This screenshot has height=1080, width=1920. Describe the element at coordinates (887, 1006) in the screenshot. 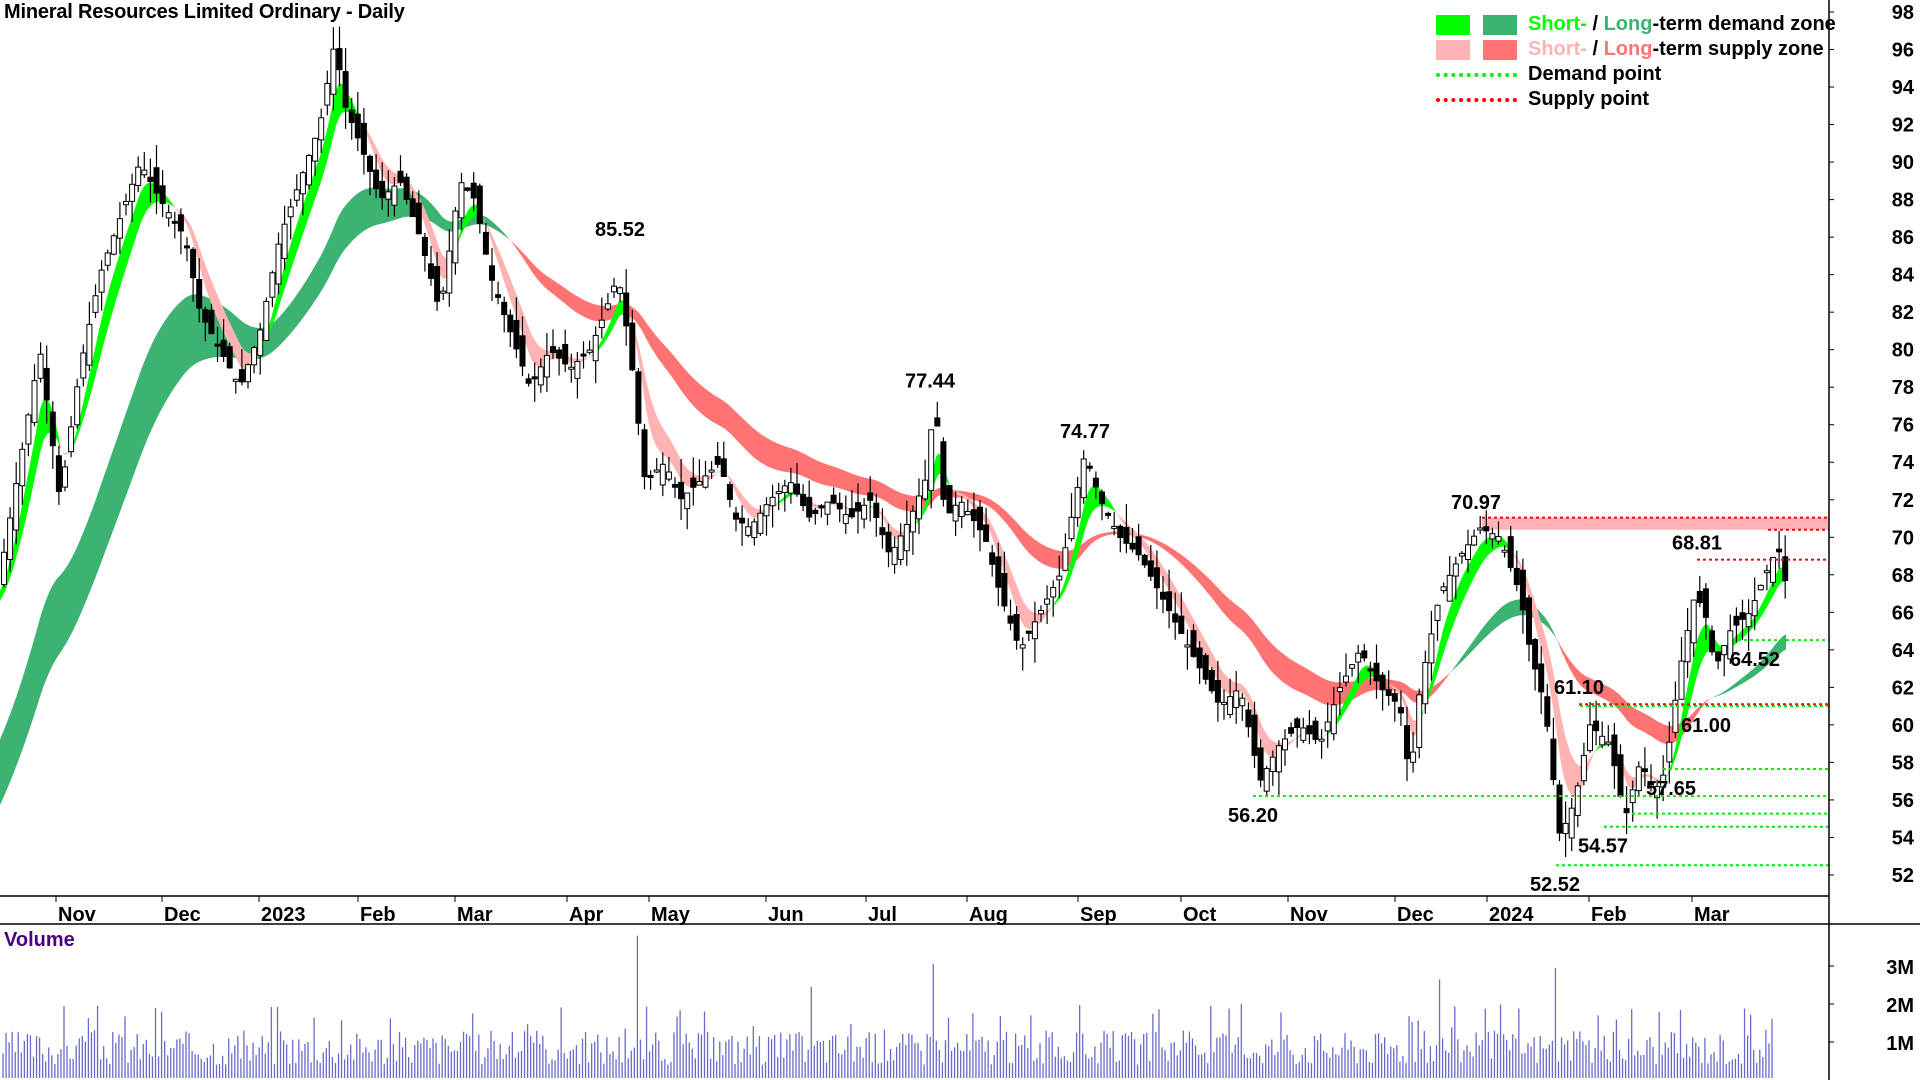

I see `volume-bars` at that location.